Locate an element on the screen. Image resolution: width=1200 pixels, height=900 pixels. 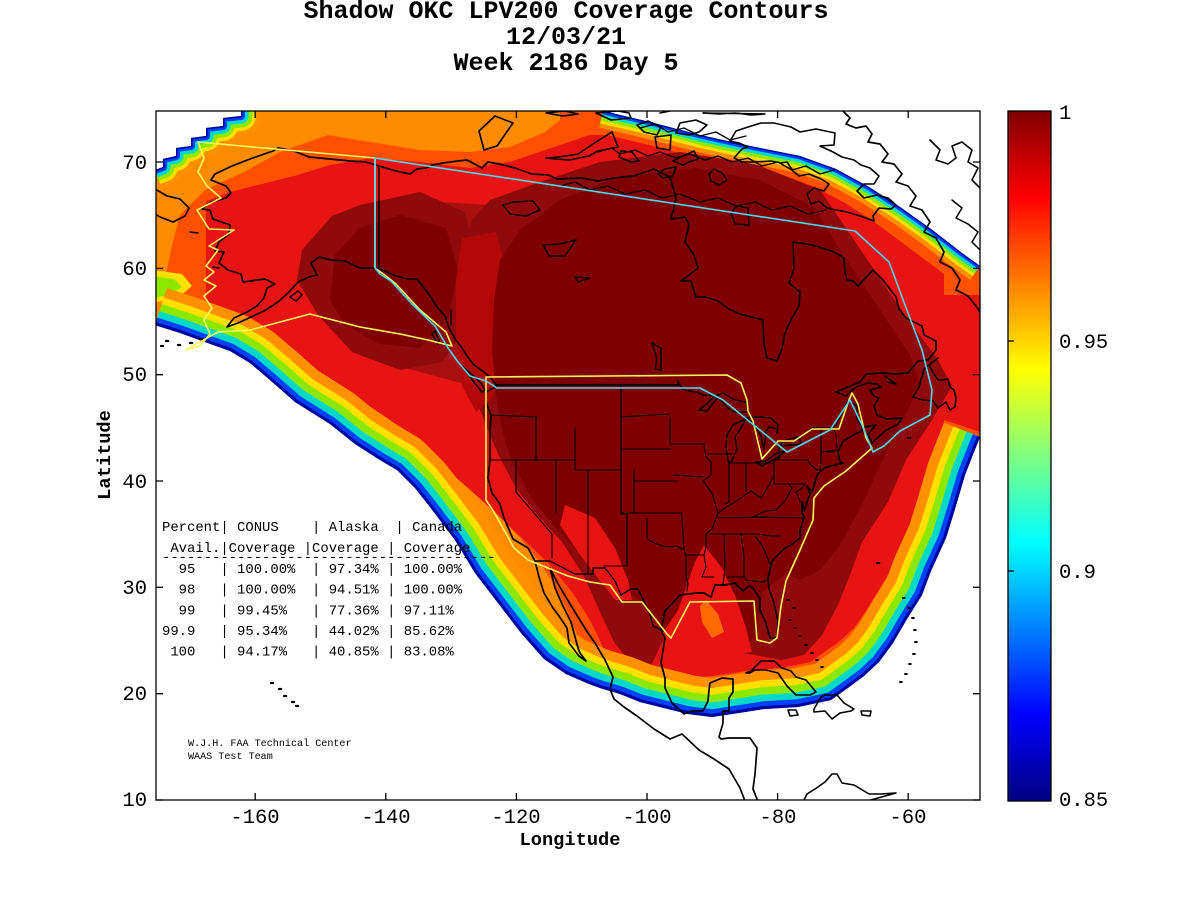
svg-text:95 | 100.00% | 97.34% | 100: 95 | 100.00% | 97.34% | 100.00% is located at coordinates (312, 570).